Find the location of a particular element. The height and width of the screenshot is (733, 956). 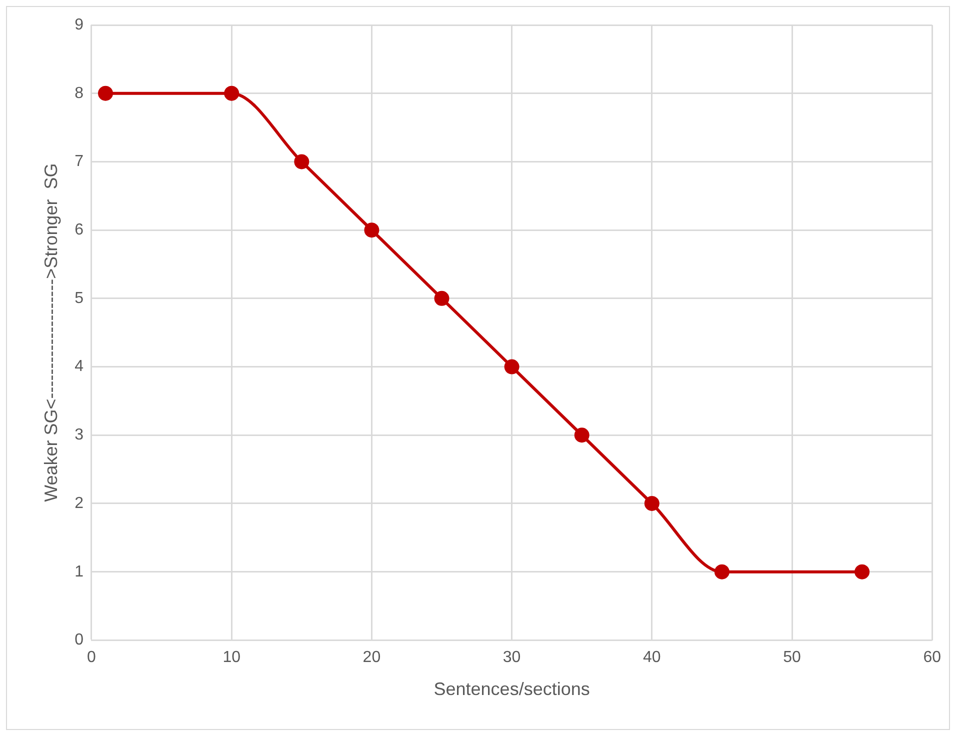

y-tick-label: 5 is located at coordinates (79, 298).